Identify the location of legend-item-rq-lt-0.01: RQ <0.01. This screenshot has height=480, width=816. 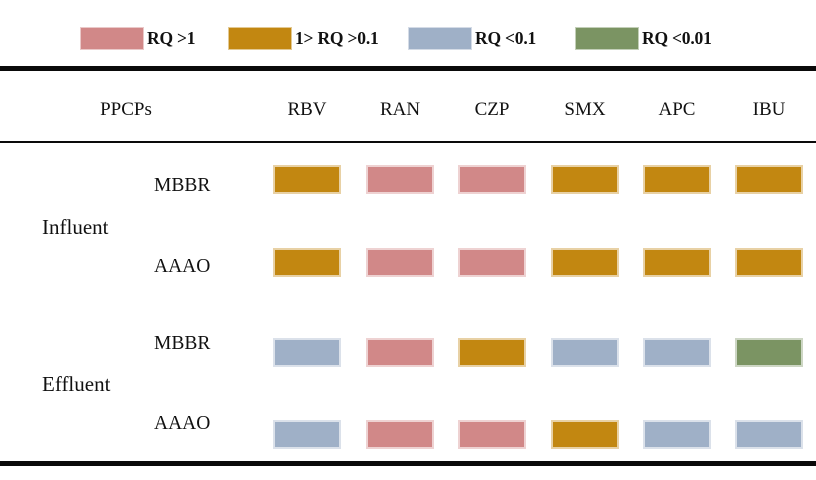
(643, 38).